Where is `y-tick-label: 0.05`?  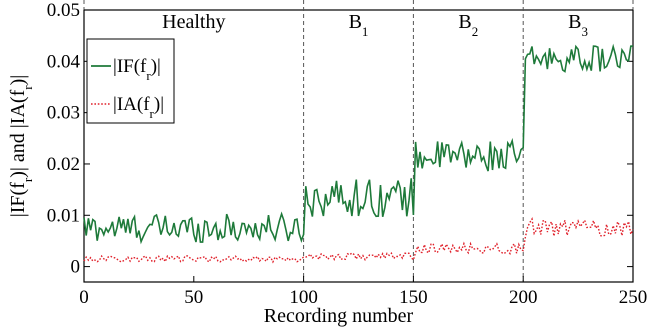 y-tick-label: 0.05 is located at coordinates (63, 10).